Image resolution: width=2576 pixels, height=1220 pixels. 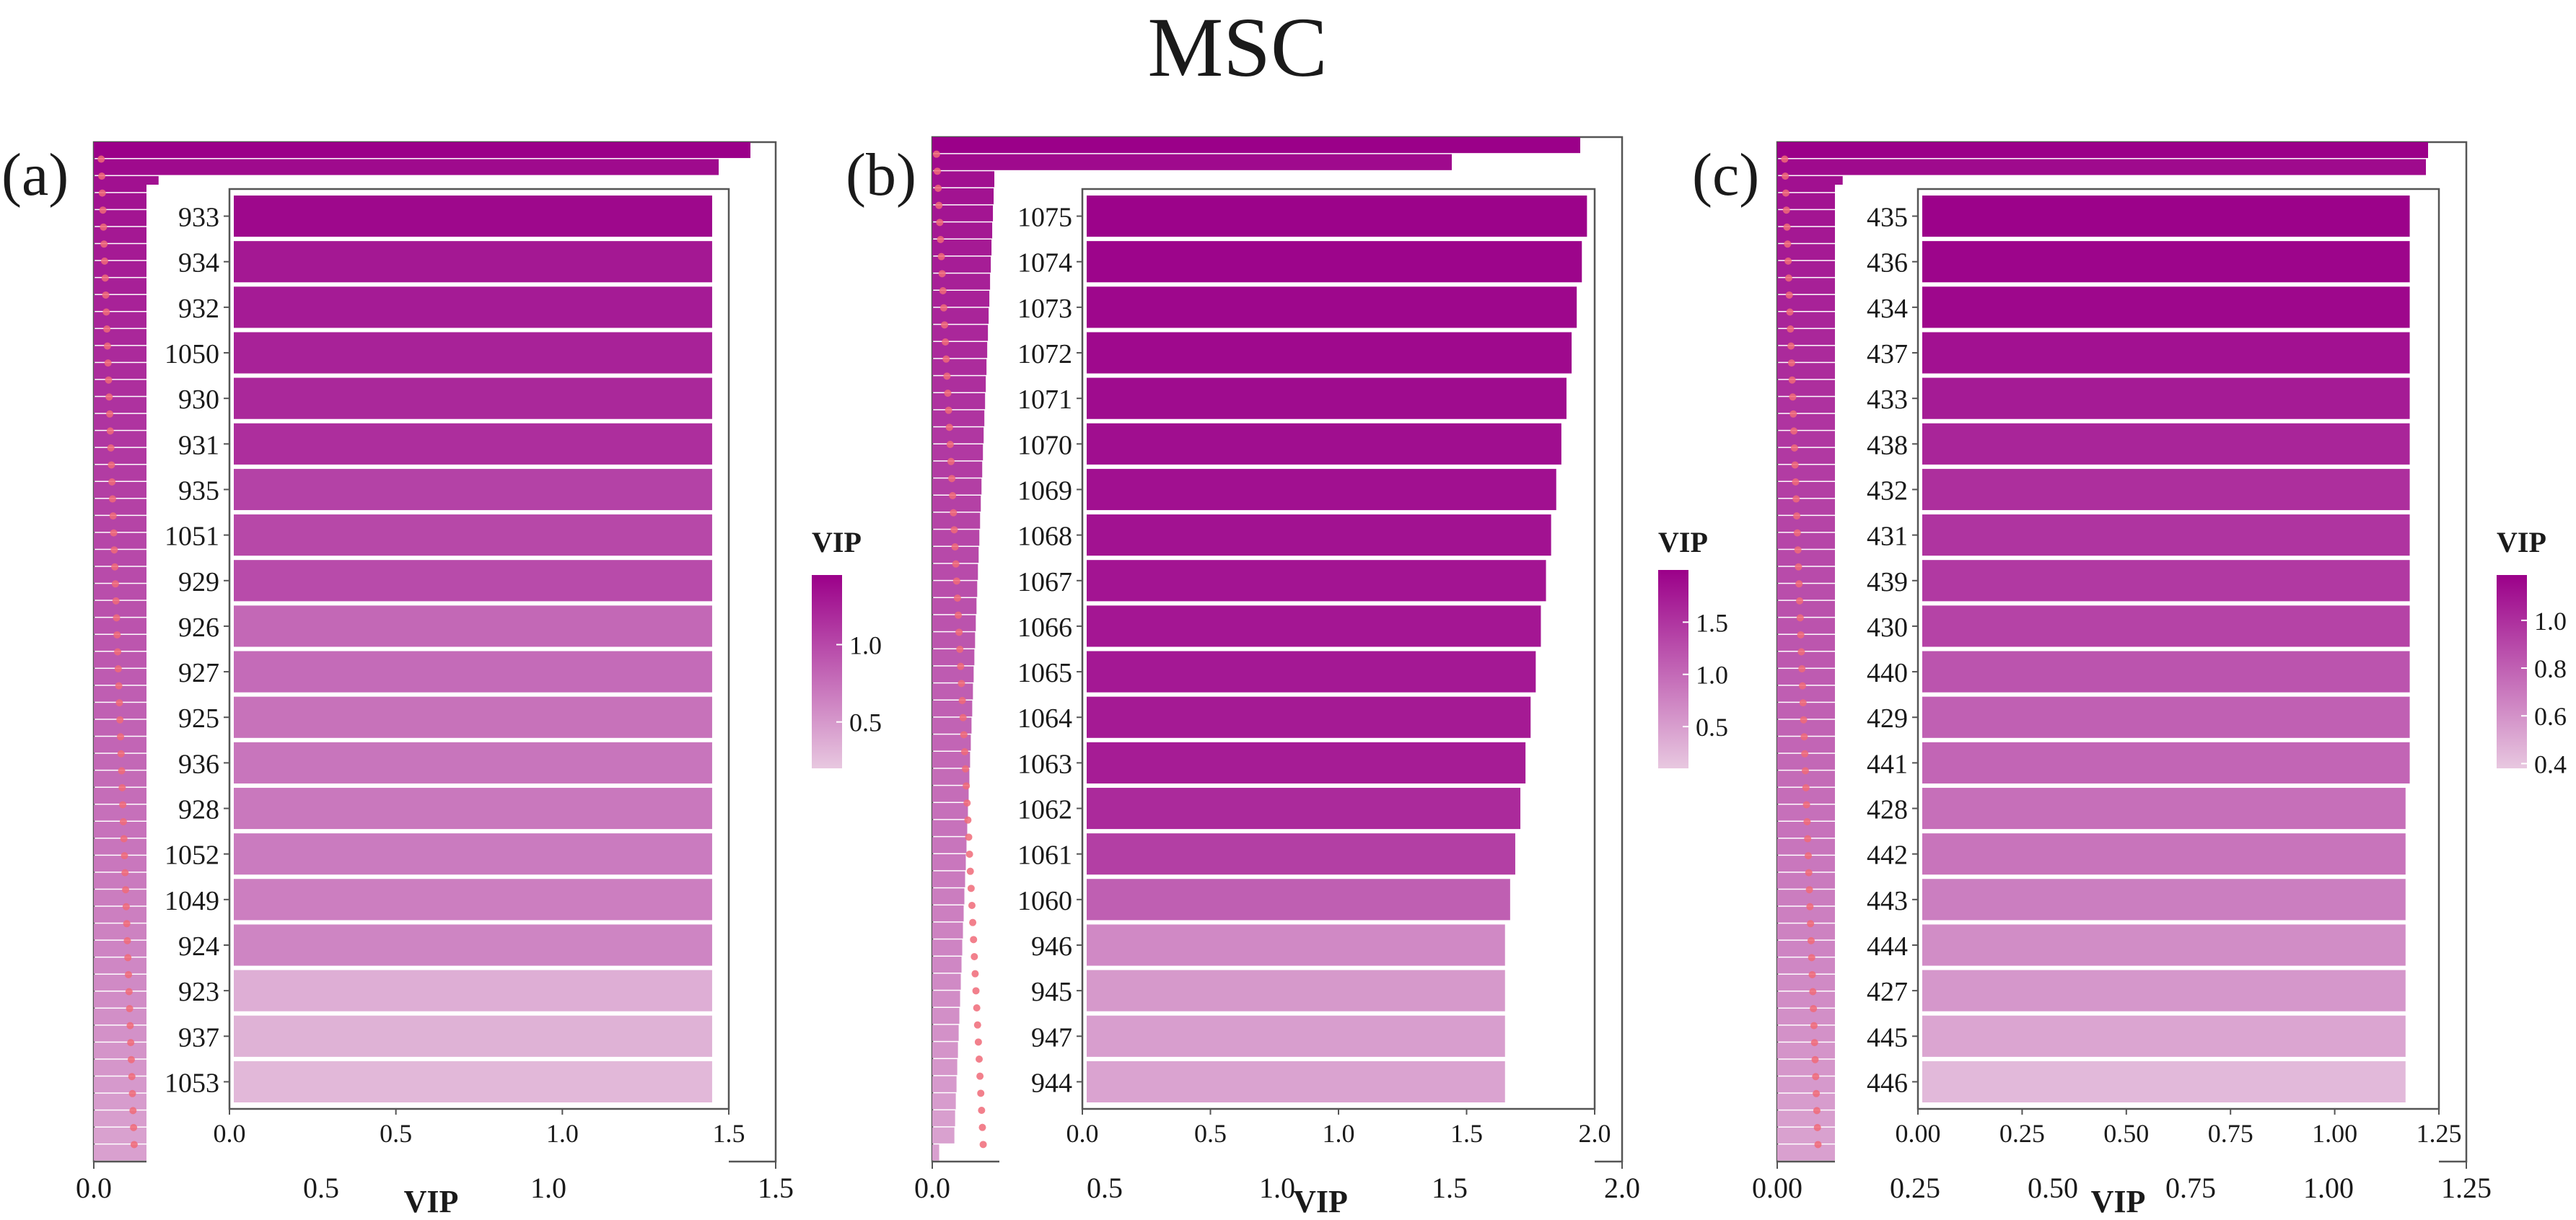 I want to click on outer-x-tick-label: 0.75, so click(x=2190, y=1188).